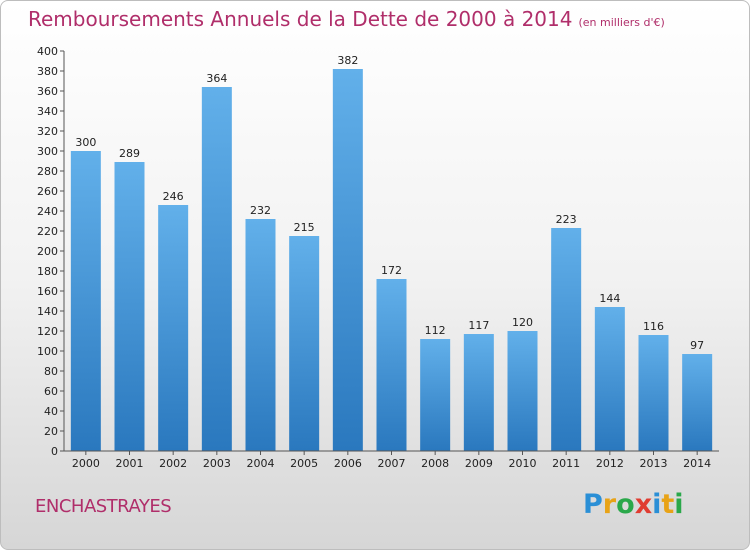 The width and height of the screenshot is (750, 550). I want to click on y-tick-label: 300, so click(47, 151).